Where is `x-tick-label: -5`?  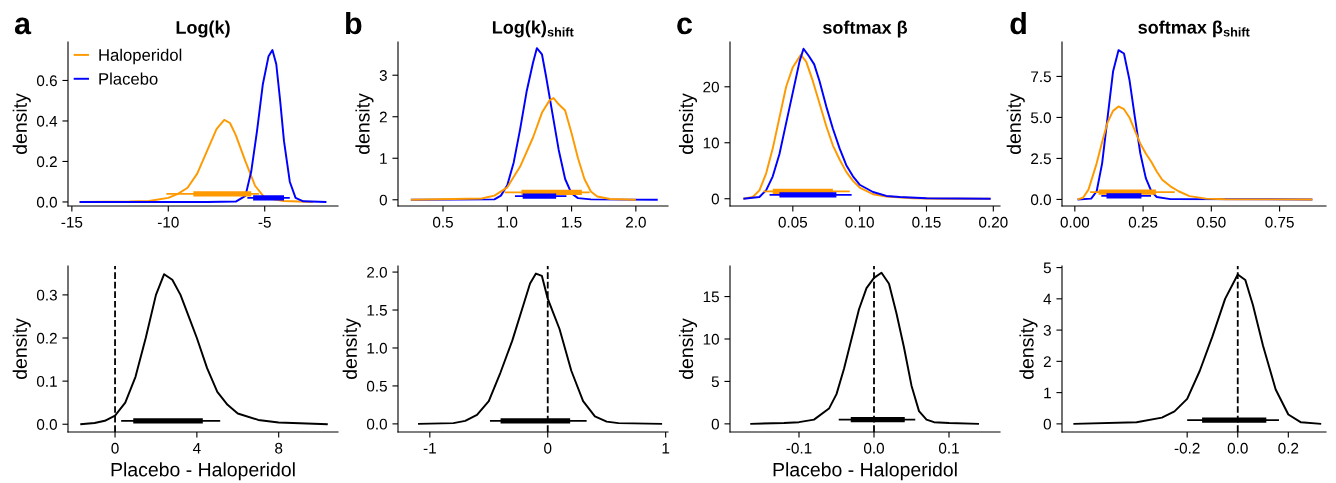 x-tick-label: -5 is located at coordinates (264, 222).